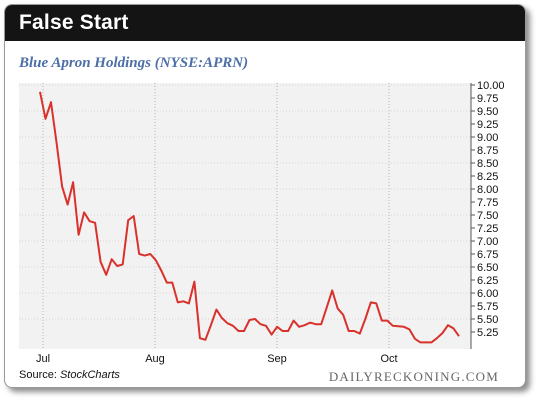 This screenshot has width=540, height=400. I want to click on y-tick-label: 6.50, so click(487, 268).